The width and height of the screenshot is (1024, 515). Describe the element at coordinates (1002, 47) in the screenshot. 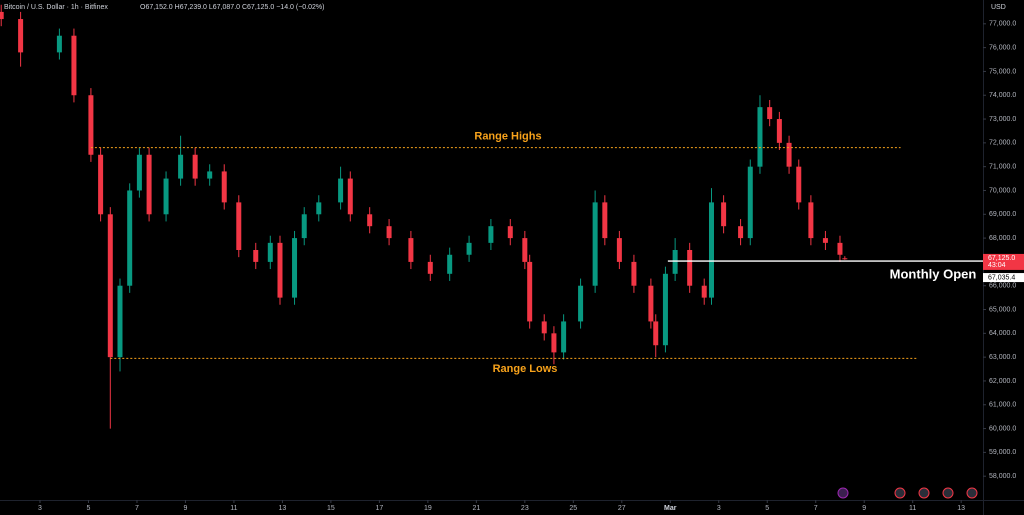

I see `y-tick-label: 76,000.0` at that location.